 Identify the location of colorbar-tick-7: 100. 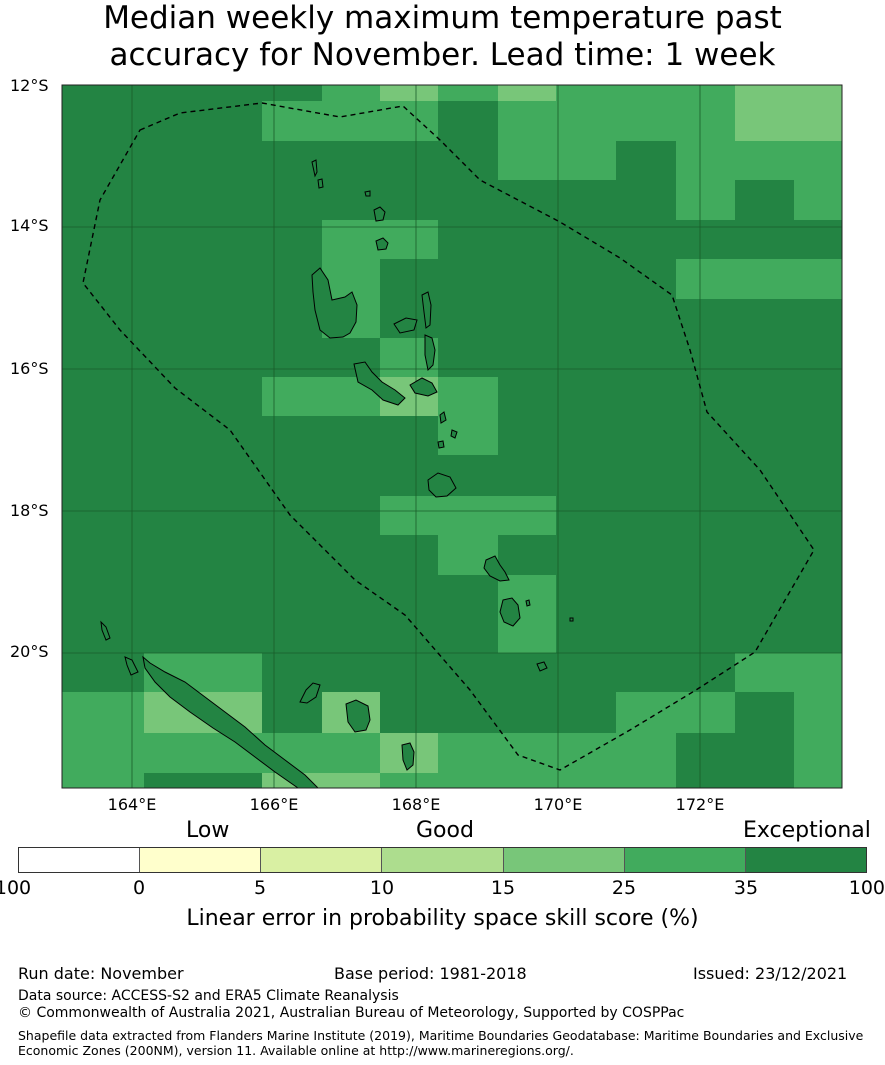
(866, 888).